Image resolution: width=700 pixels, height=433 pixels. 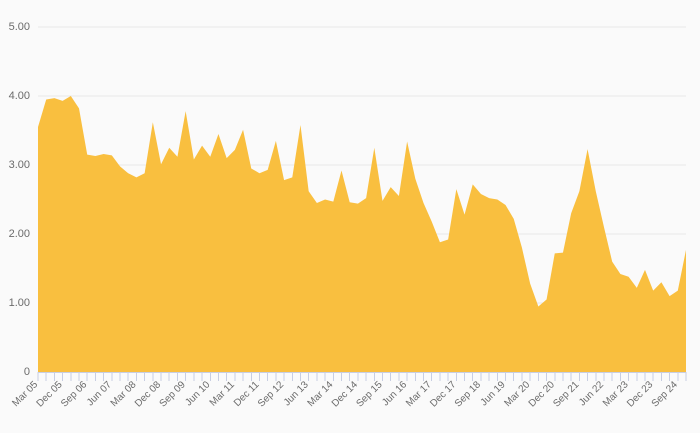 What do you see at coordinates (19, 303) in the screenshot?
I see `y-axis-tick-label: 1.00` at bounding box center [19, 303].